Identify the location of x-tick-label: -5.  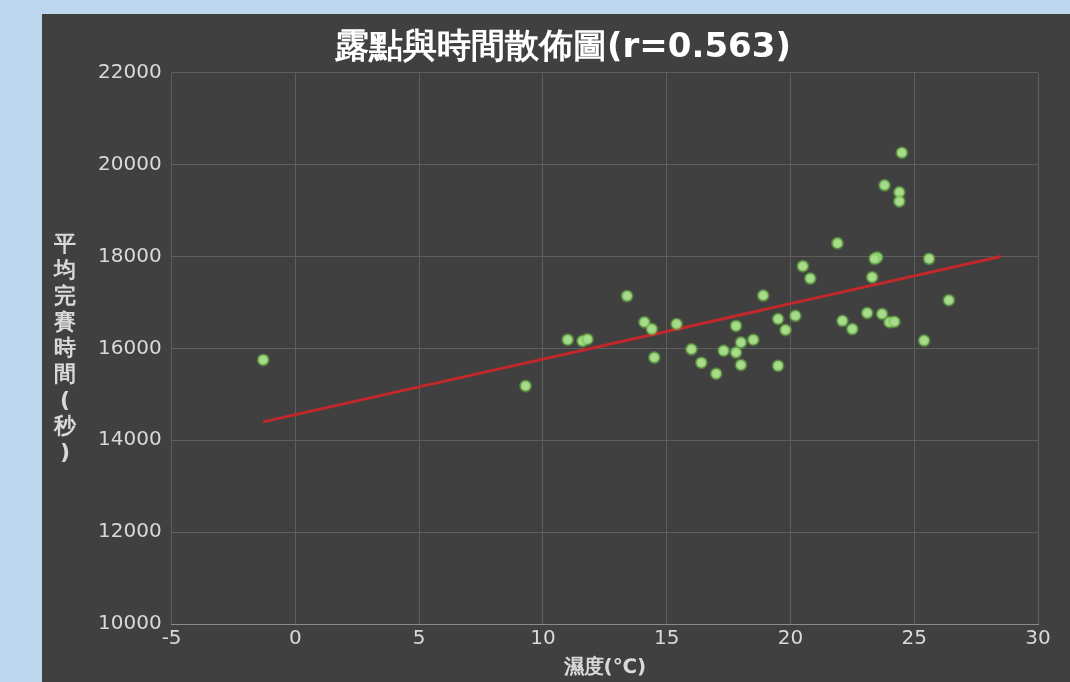
(171, 637).